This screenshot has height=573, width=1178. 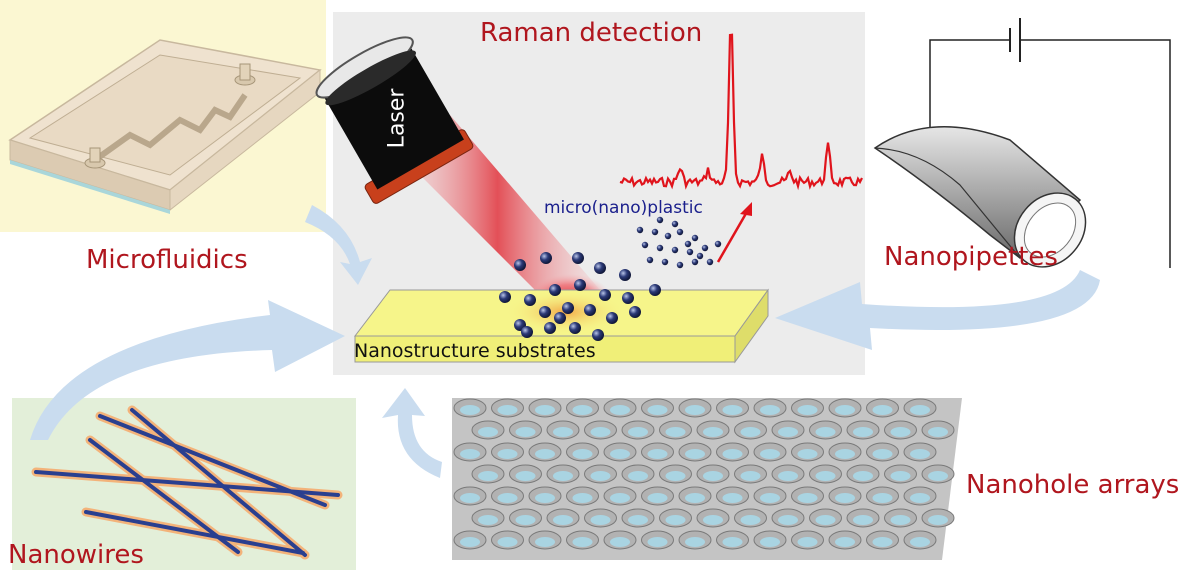 I want to click on raman-spectrum-line, so click(x=741, y=112).